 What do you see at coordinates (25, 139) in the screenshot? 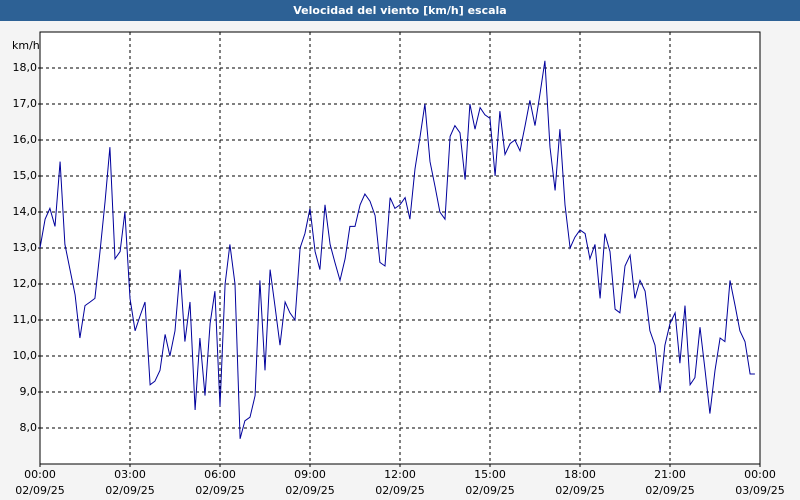
I see `y-tick-label: 16,0` at bounding box center [25, 139].